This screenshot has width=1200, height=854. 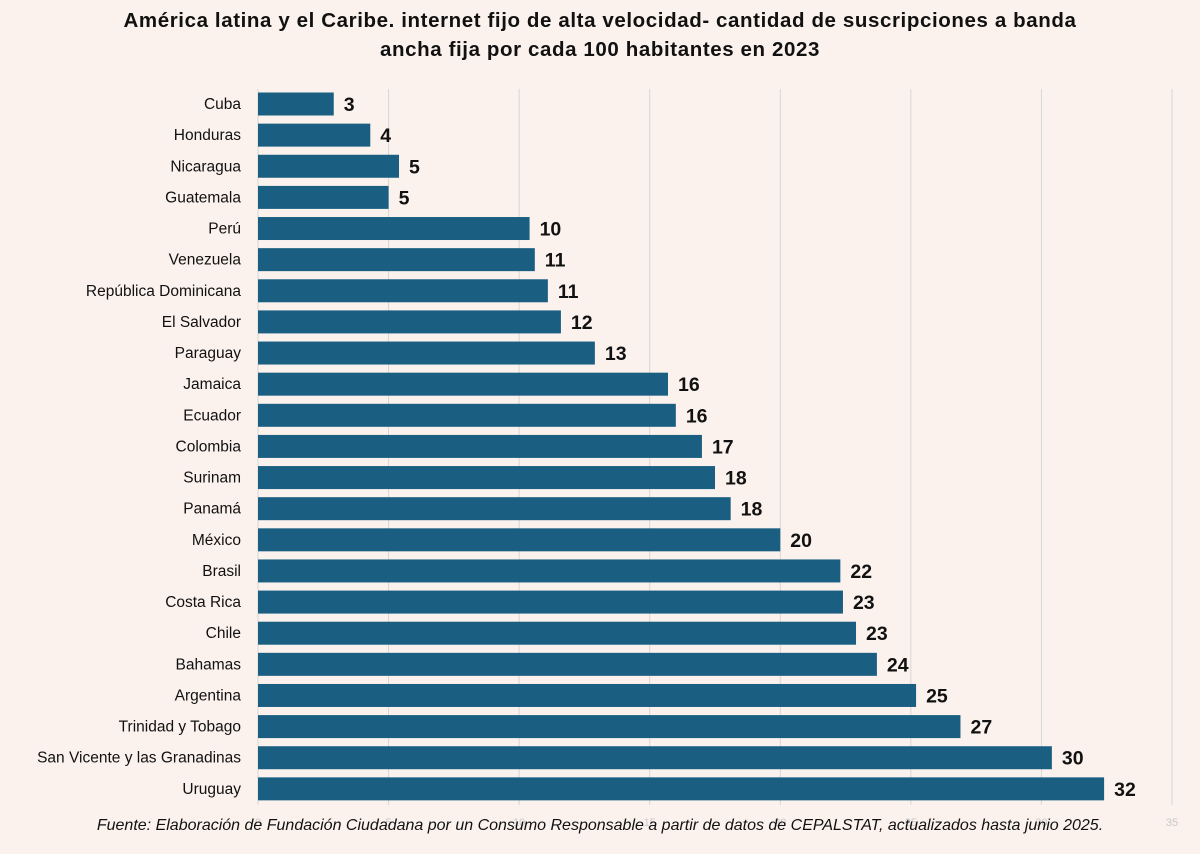 What do you see at coordinates (211, 789) in the screenshot?
I see `category-label: Uruguay` at bounding box center [211, 789].